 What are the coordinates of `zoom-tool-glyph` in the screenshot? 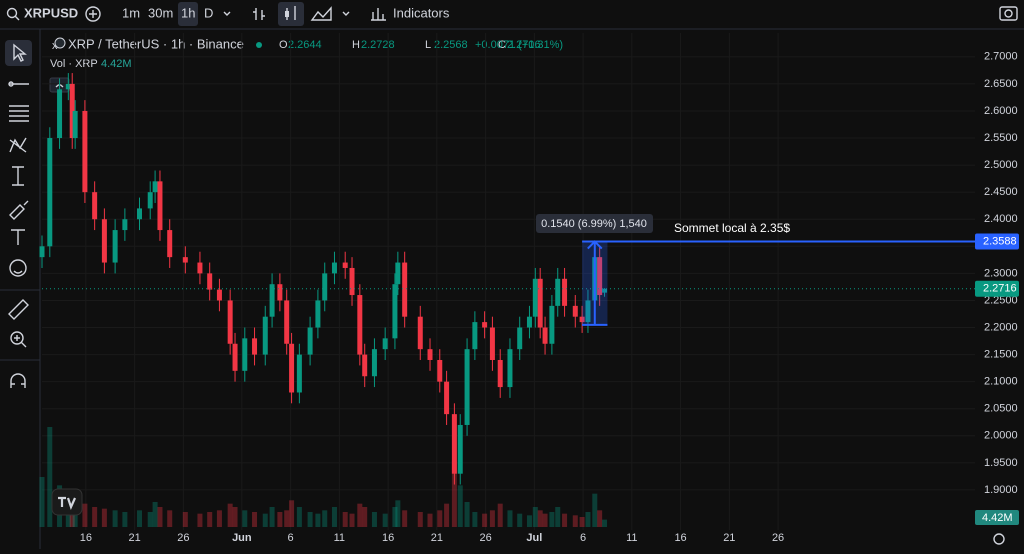 It's located at (20, 341).